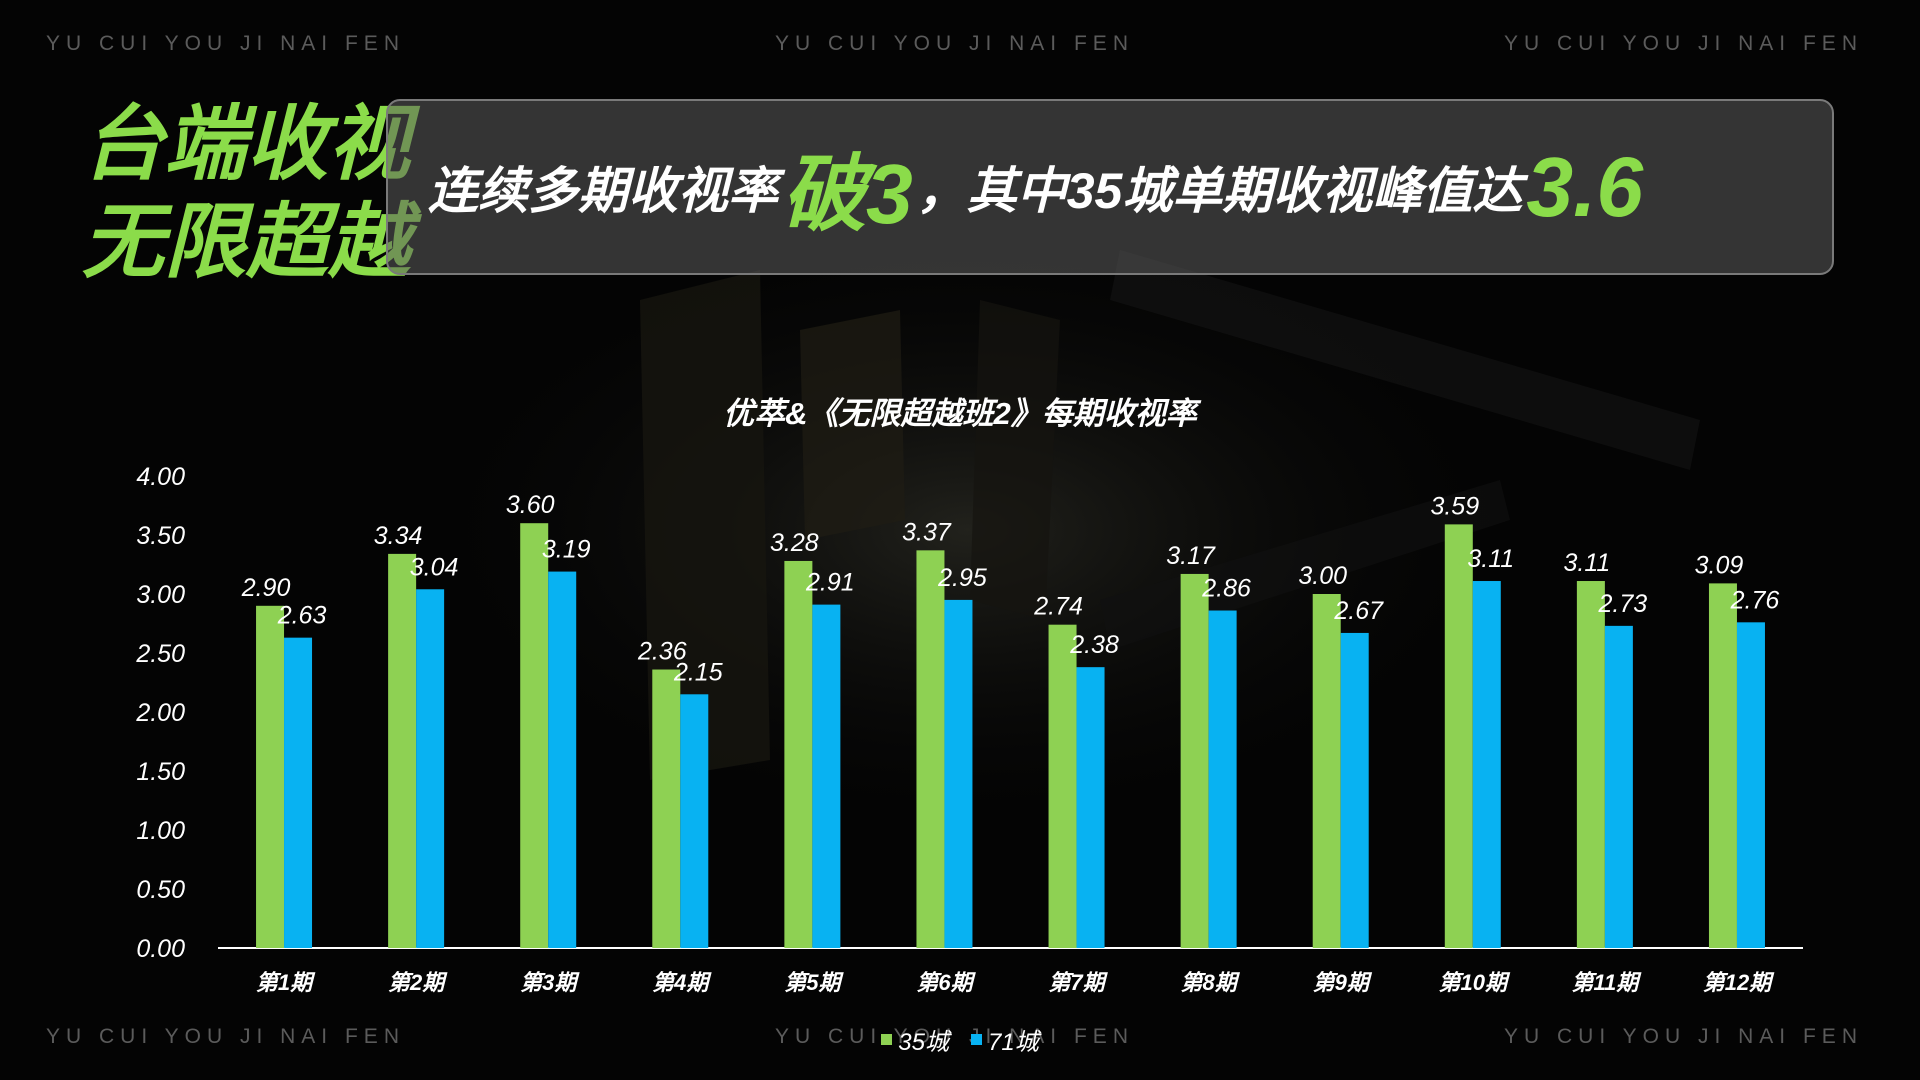  I want to click on callout-text-2: ，其中35城单期收视峰值达, so click(1219, 191).